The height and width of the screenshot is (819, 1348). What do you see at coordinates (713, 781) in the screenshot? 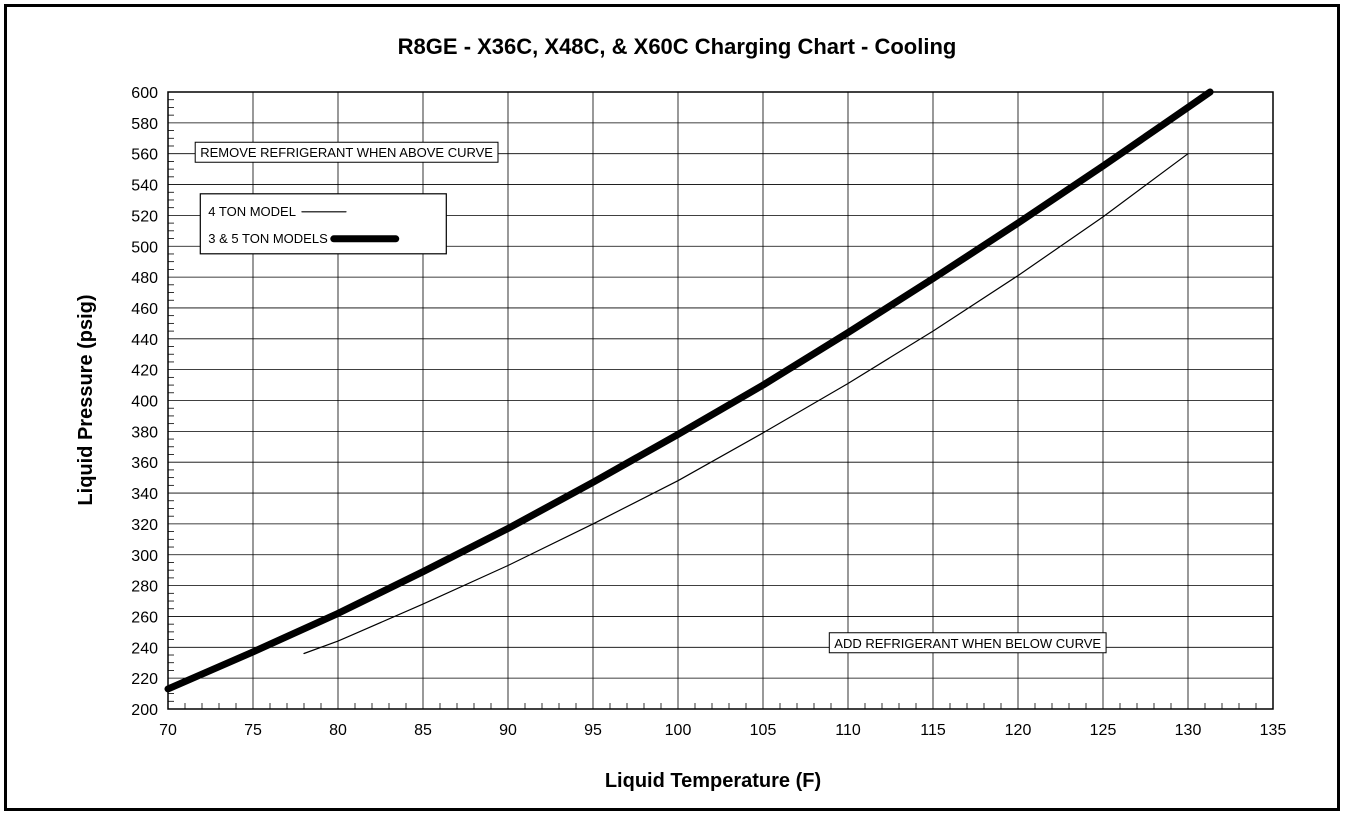
I see `x-axis-label: Liquid Temperature (F)` at bounding box center [713, 781].